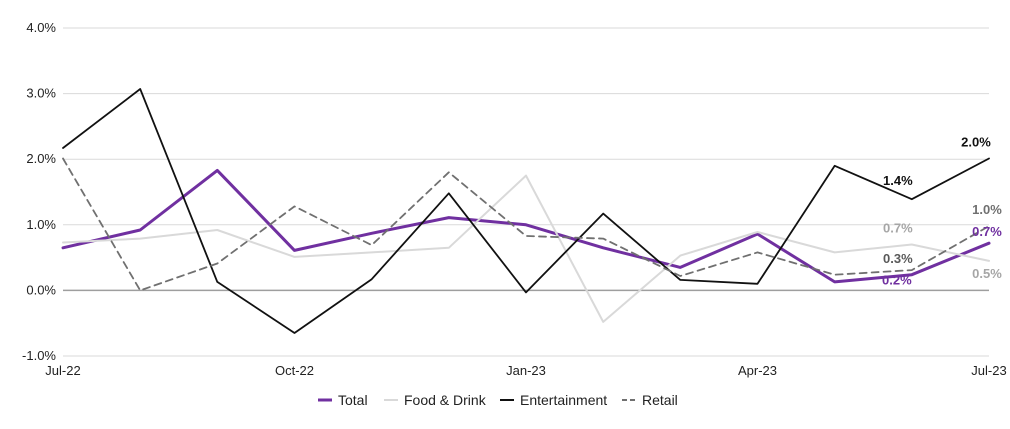 The width and height of the screenshot is (1010, 429). What do you see at coordinates (988, 370) in the screenshot?
I see `x-tick-label: Jul-23` at bounding box center [988, 370].